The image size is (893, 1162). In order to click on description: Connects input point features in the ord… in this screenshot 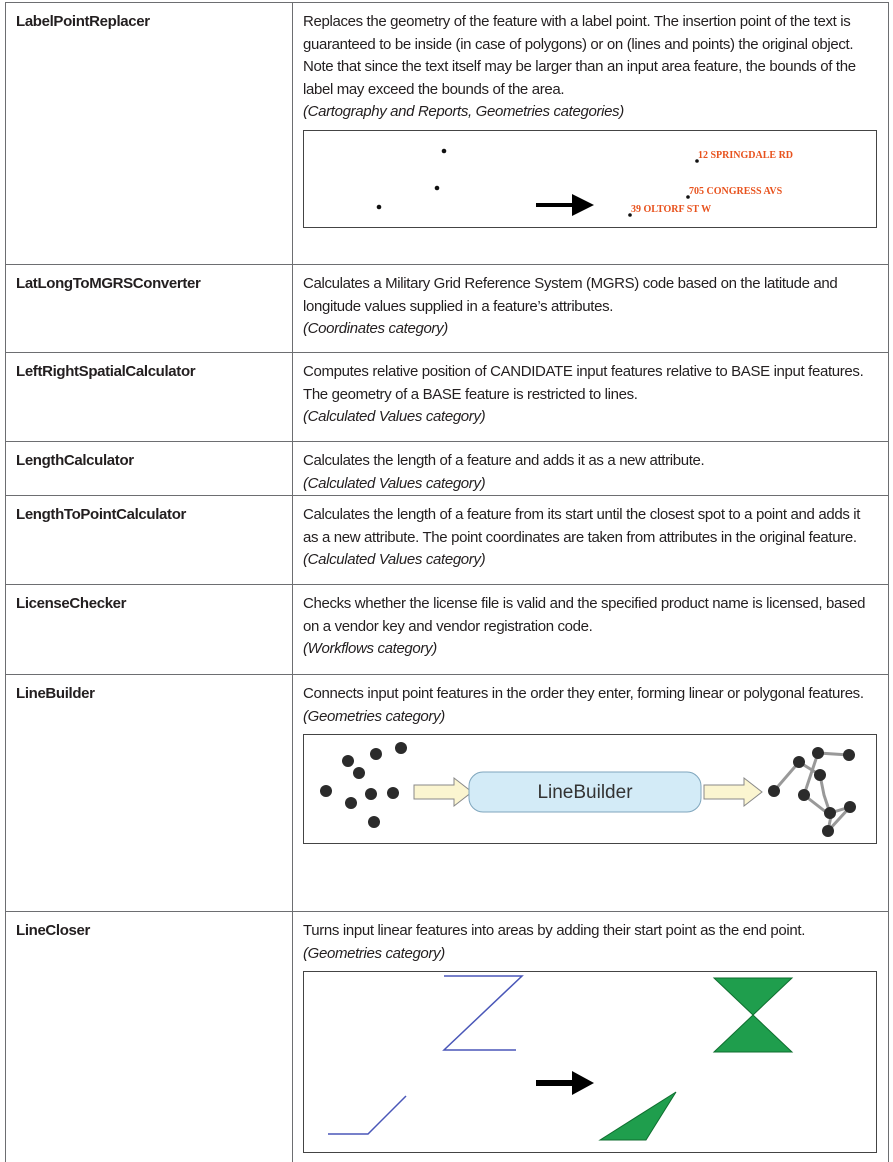, I will do `click(583, 693)`.